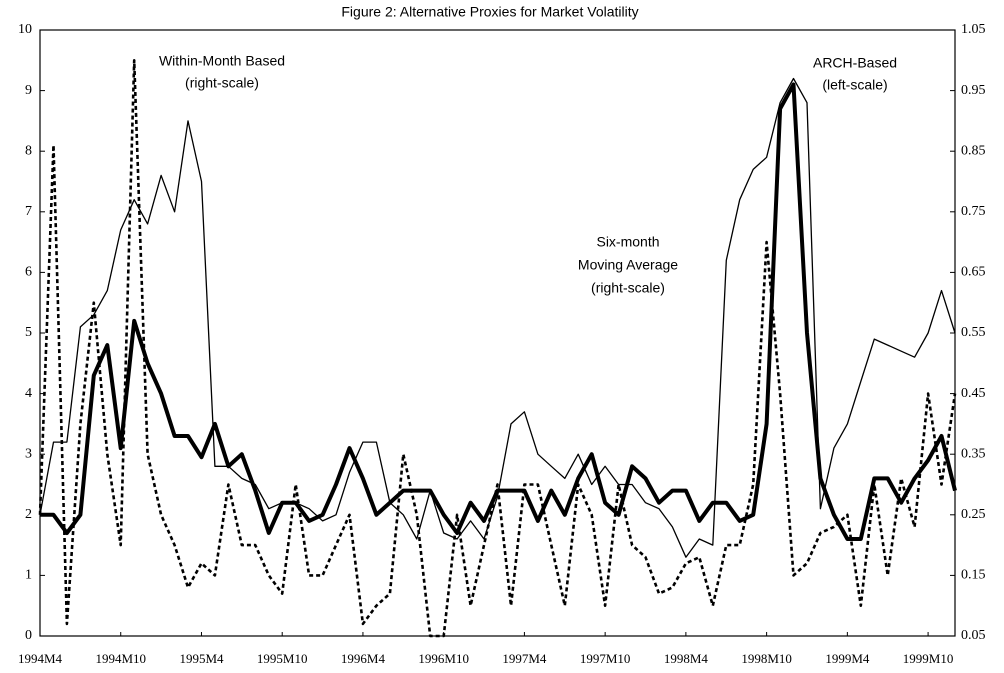 This screenshot has width=1004, height=673. What do you see at coordinates (222, 61) in the screenshot?
I see `annotation: Within-Month Based` at bounding box center [222, 61].